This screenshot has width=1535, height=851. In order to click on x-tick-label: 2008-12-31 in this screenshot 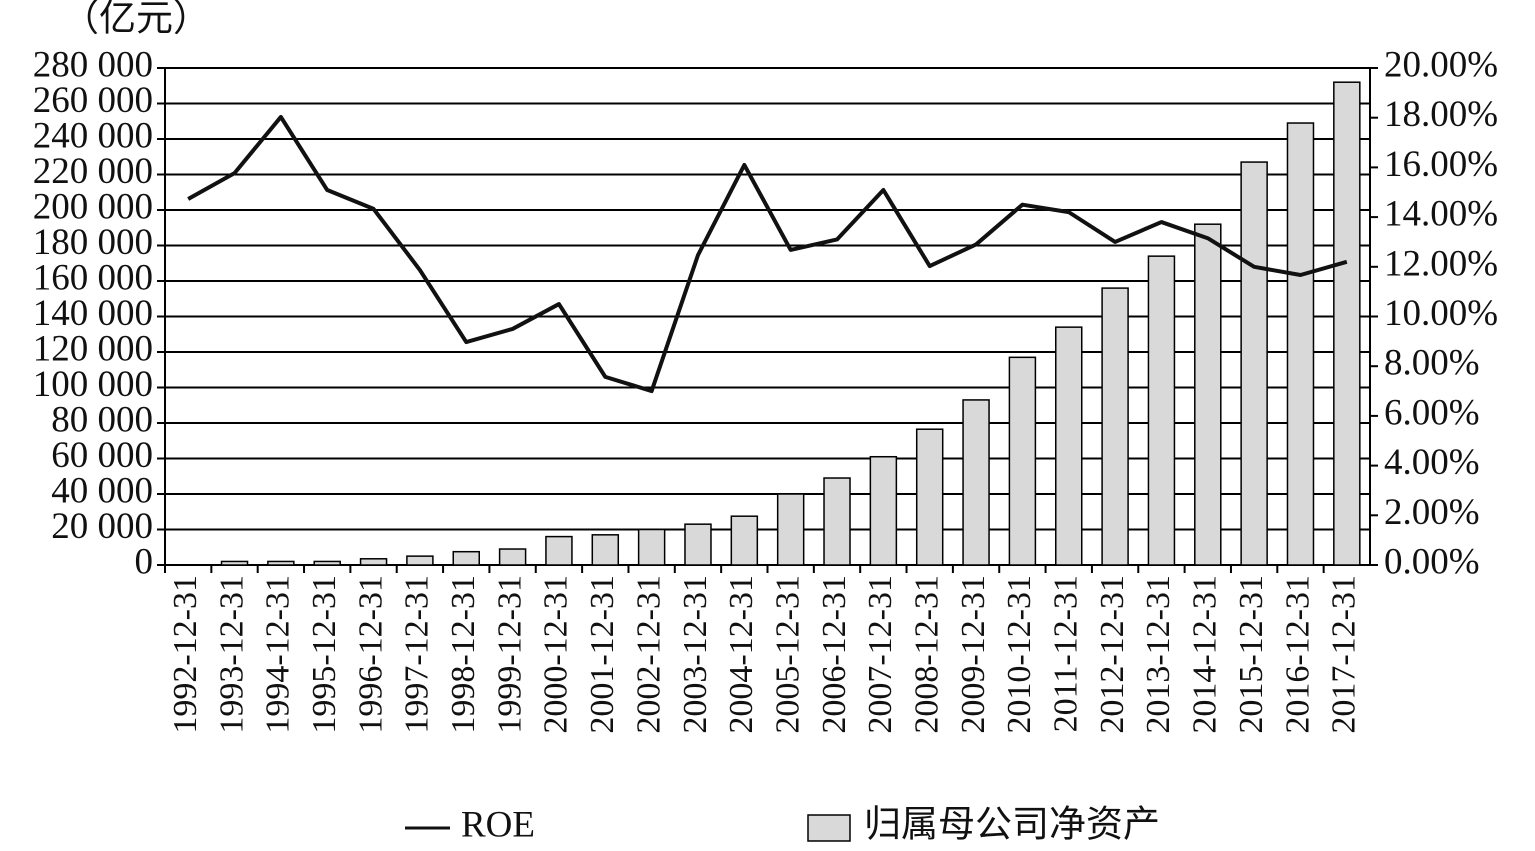, I will do `click(927, 654)`.